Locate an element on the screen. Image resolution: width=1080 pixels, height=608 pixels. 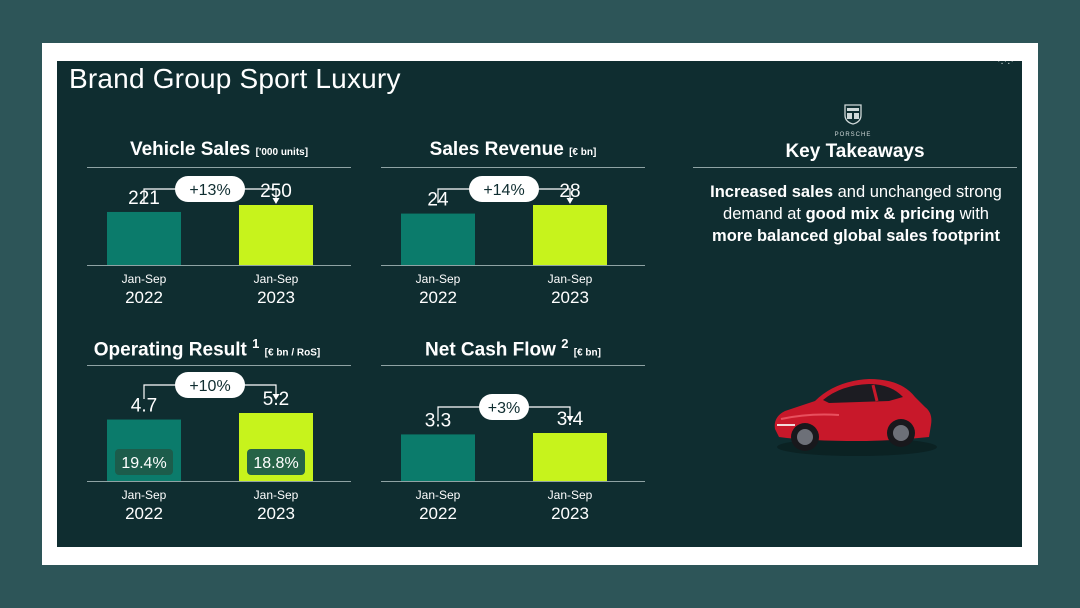
porsche-crest-icon is located at coordinates (853, 114).